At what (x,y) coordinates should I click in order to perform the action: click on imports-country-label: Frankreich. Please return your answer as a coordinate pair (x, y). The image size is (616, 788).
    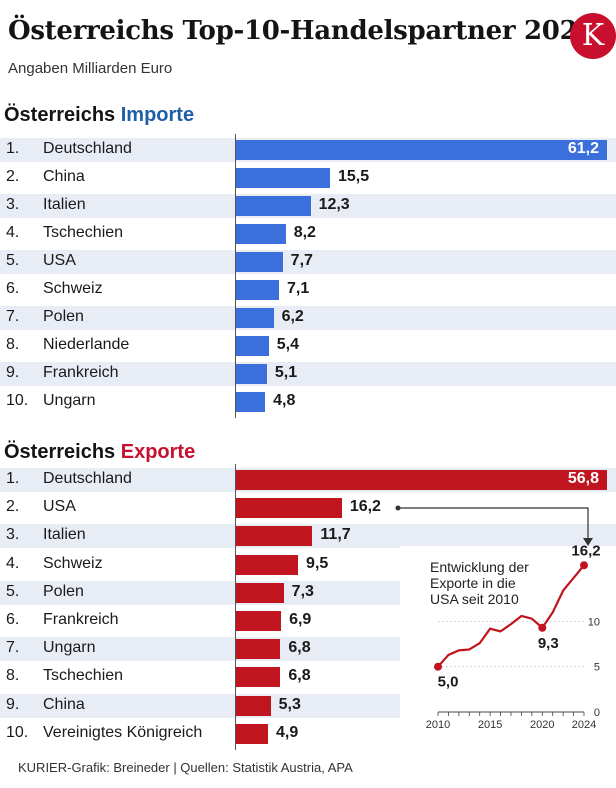
    Looking at the image, I should click on (81, 372).